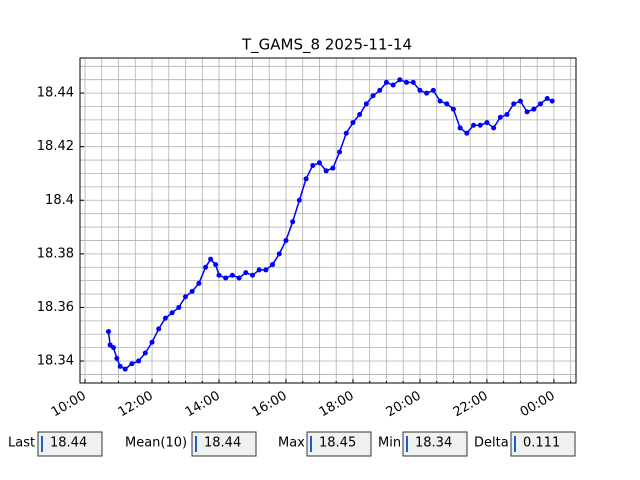 The image size is (640, 480). I want to click on y-tick-label: 18.4, so click(59, 200).